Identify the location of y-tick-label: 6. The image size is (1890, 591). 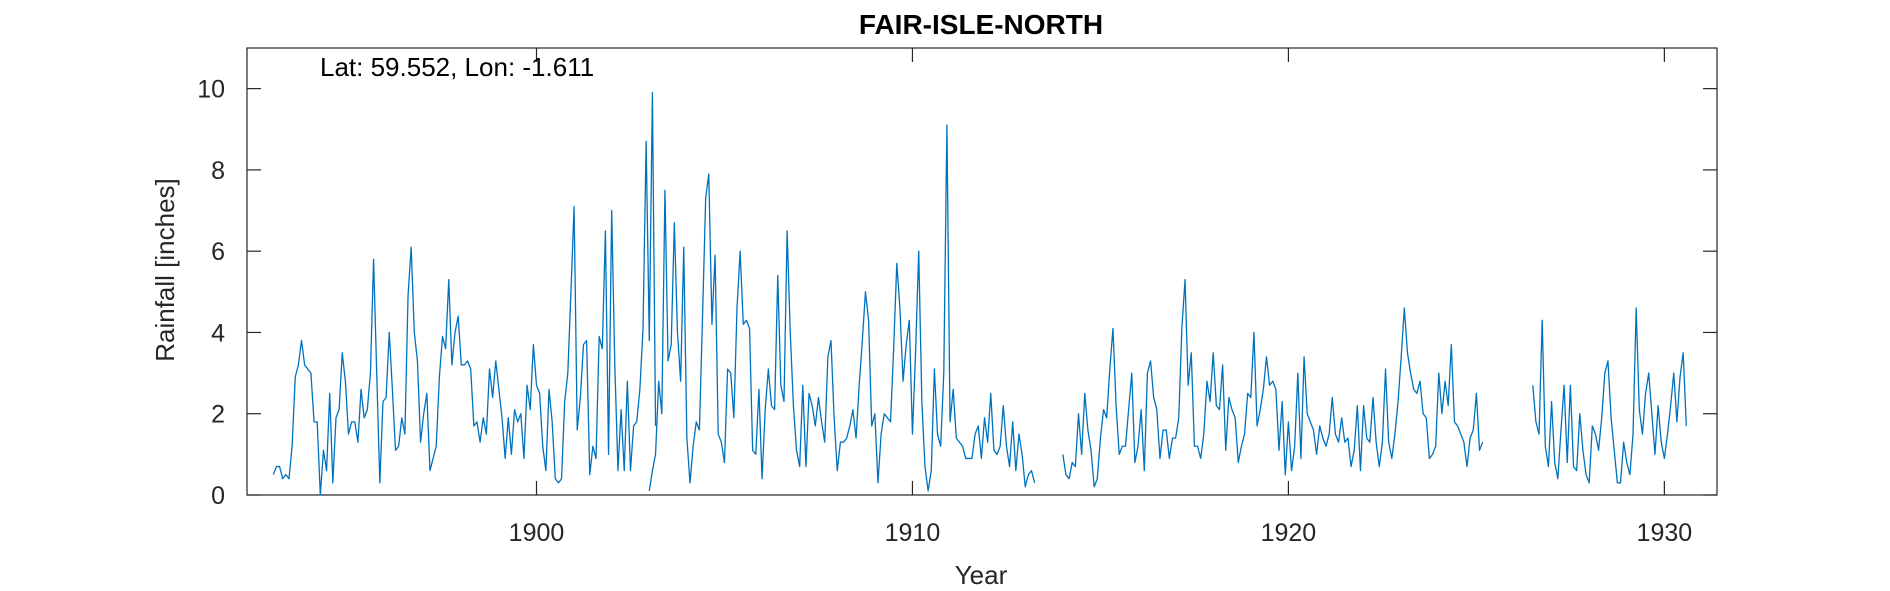
(218, 252).